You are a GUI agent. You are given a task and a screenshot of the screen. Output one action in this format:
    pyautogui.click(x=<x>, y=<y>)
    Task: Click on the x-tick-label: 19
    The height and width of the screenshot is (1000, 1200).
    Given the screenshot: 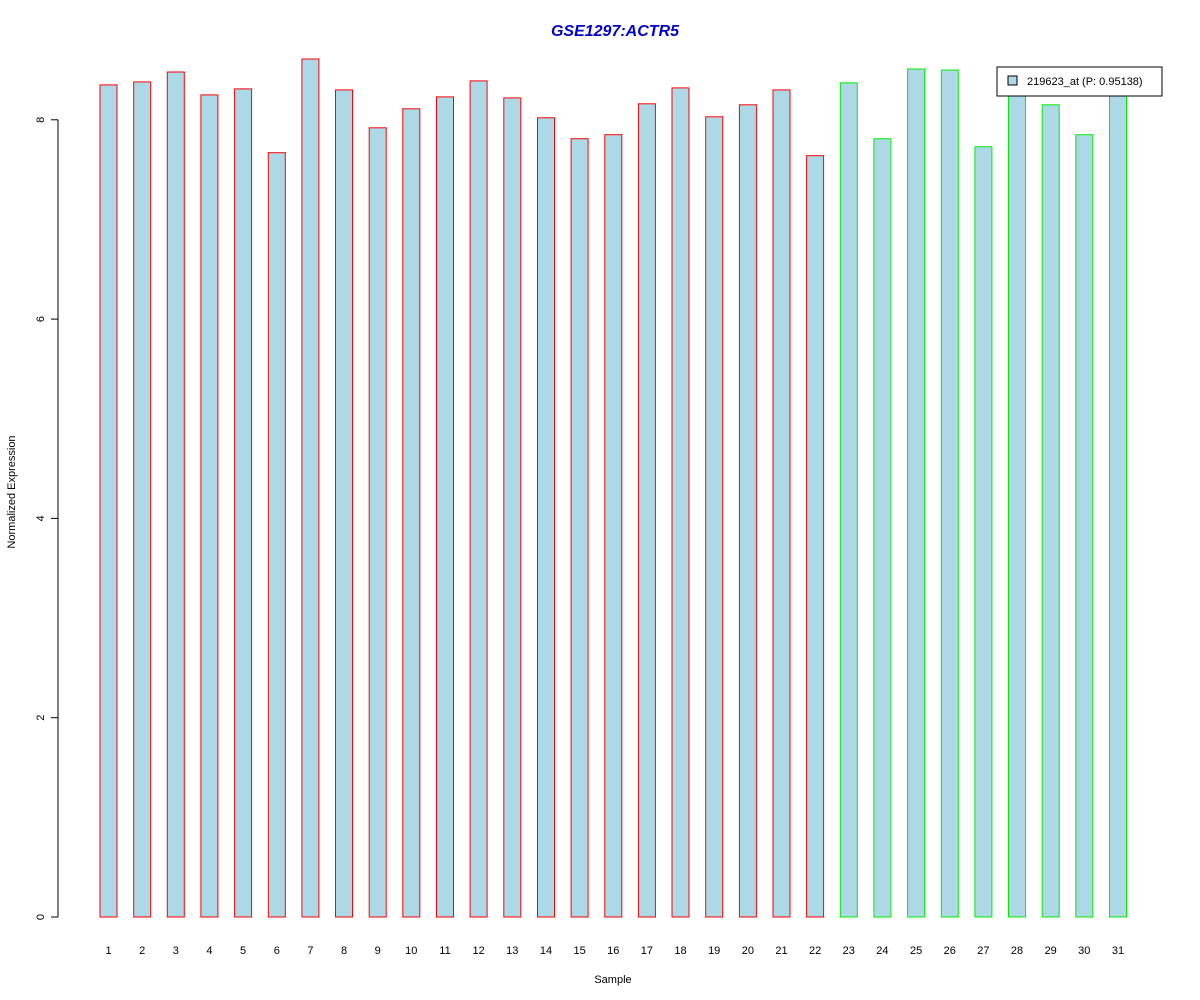 What is the action you would take?
    pyautogui.click(x=714, y=951)
    